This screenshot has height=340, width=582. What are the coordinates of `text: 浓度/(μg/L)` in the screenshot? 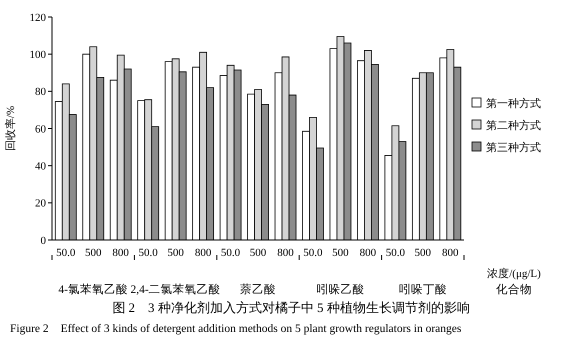 It's located at (514, 273).